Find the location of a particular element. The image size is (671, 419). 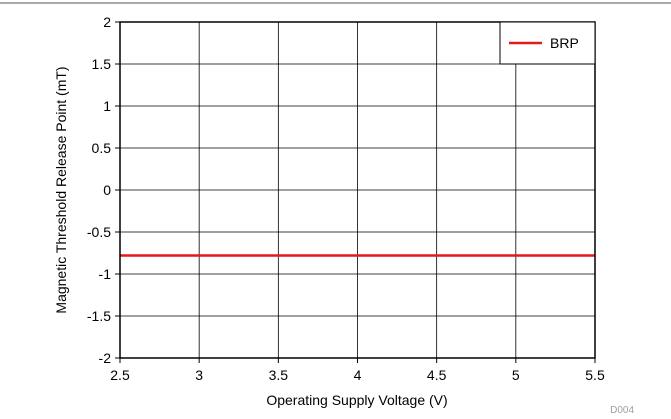

x-tick-label-3: 4 is located at coordinates (358, 375).